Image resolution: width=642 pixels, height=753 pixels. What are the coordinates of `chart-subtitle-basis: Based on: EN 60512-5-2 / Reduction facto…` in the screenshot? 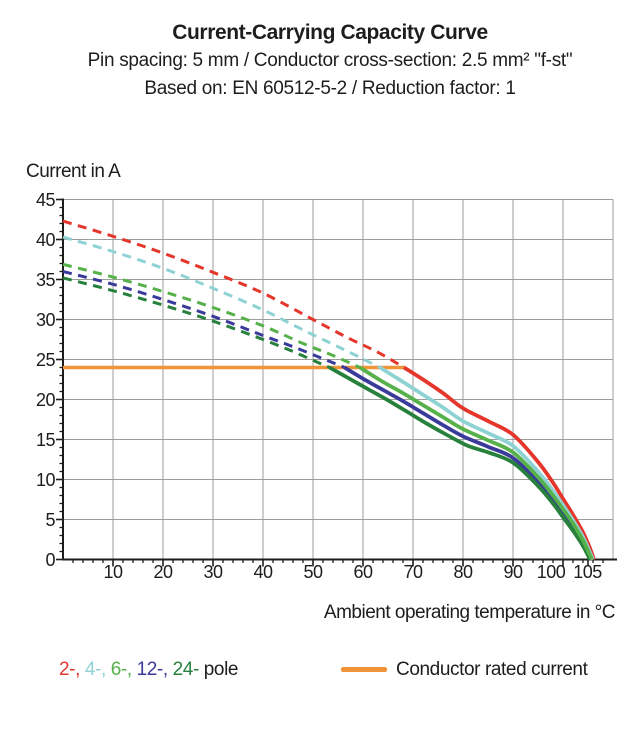 It's located at (330, 88).